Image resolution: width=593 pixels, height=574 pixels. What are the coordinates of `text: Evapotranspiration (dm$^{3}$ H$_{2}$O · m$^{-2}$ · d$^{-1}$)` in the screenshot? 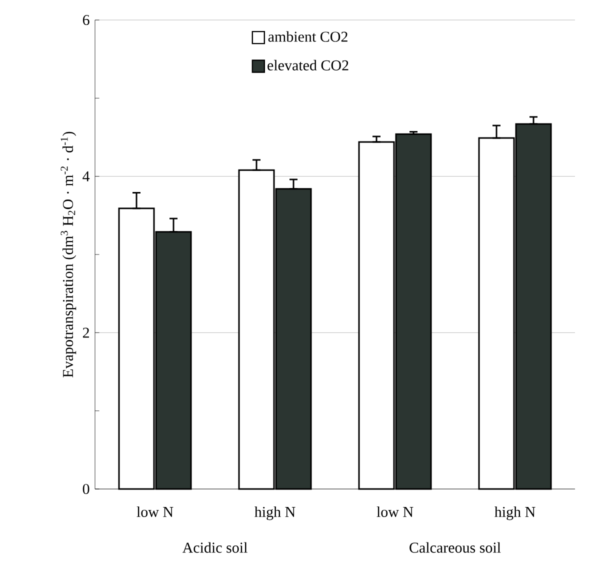 It's located at (68, 255).